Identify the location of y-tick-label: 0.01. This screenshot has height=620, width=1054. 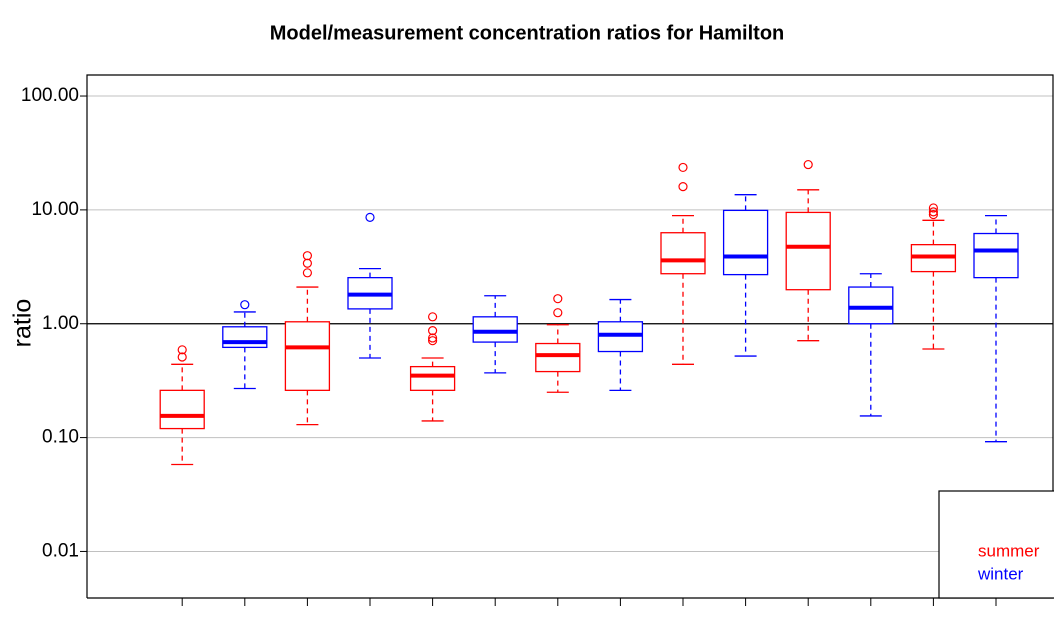
(60, 550).